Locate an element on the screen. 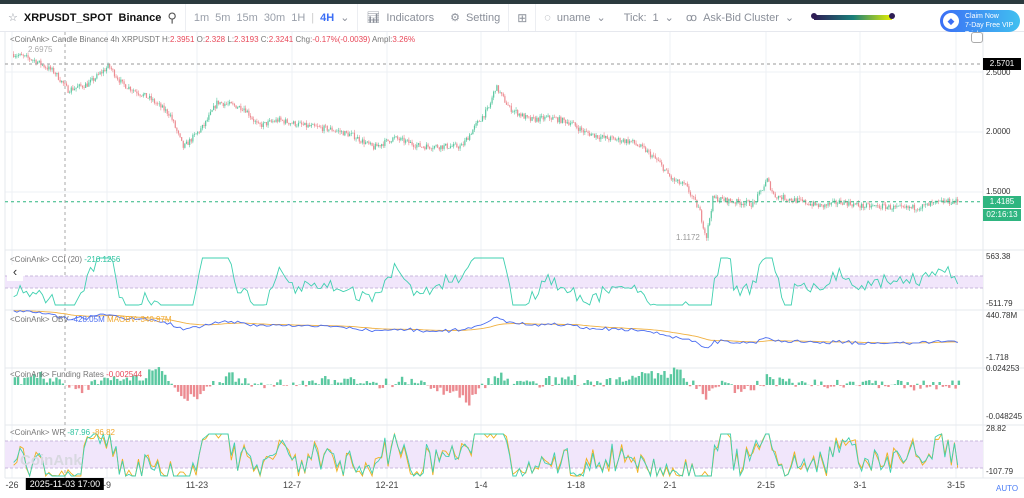  screenshot-icon is located at coordinates (977, 37).